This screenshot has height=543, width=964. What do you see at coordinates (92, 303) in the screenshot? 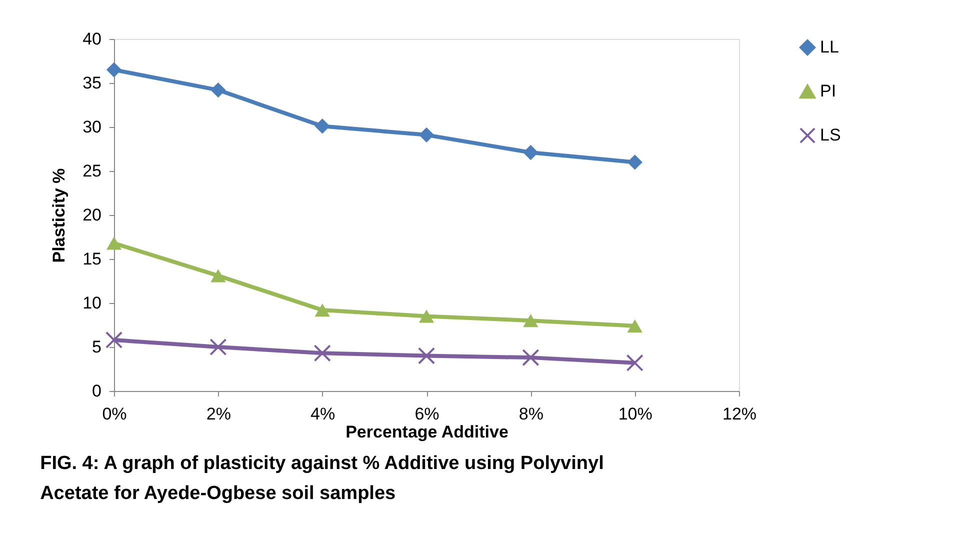
I see `y-tick-label: 10` at bounding box center [92, 303].